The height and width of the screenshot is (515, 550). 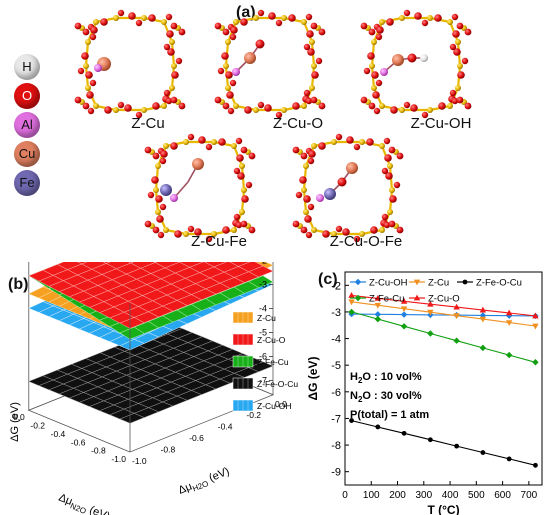 What do you see at coordinates (27, 154) in the screenshot?
I see `element-sphere: Cu` at bounding box center [27, 154].